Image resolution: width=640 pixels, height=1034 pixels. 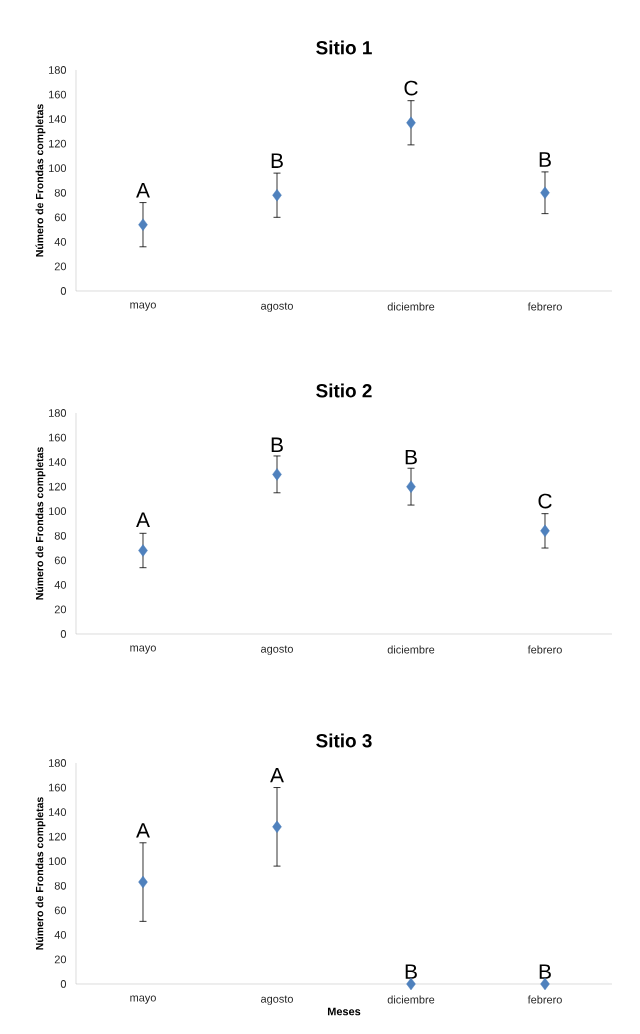 I want to click on chart-title: Sitio 2, so click(x=344, y=390).